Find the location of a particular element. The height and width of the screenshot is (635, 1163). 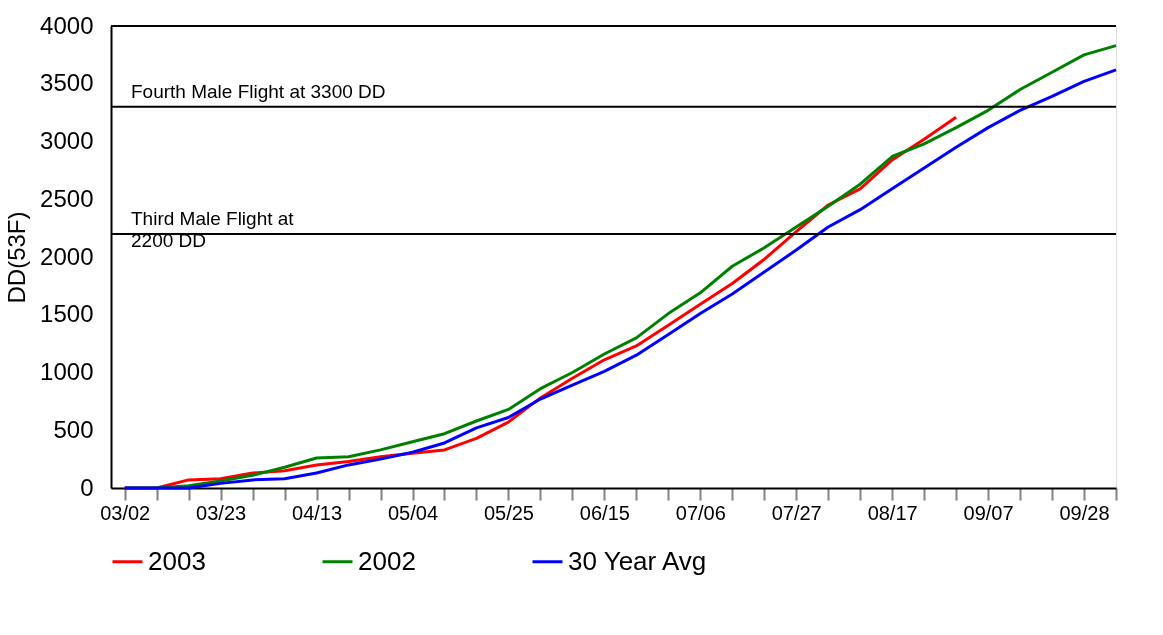

y-tick-label: 4000 is located at coordinates (67, 25).